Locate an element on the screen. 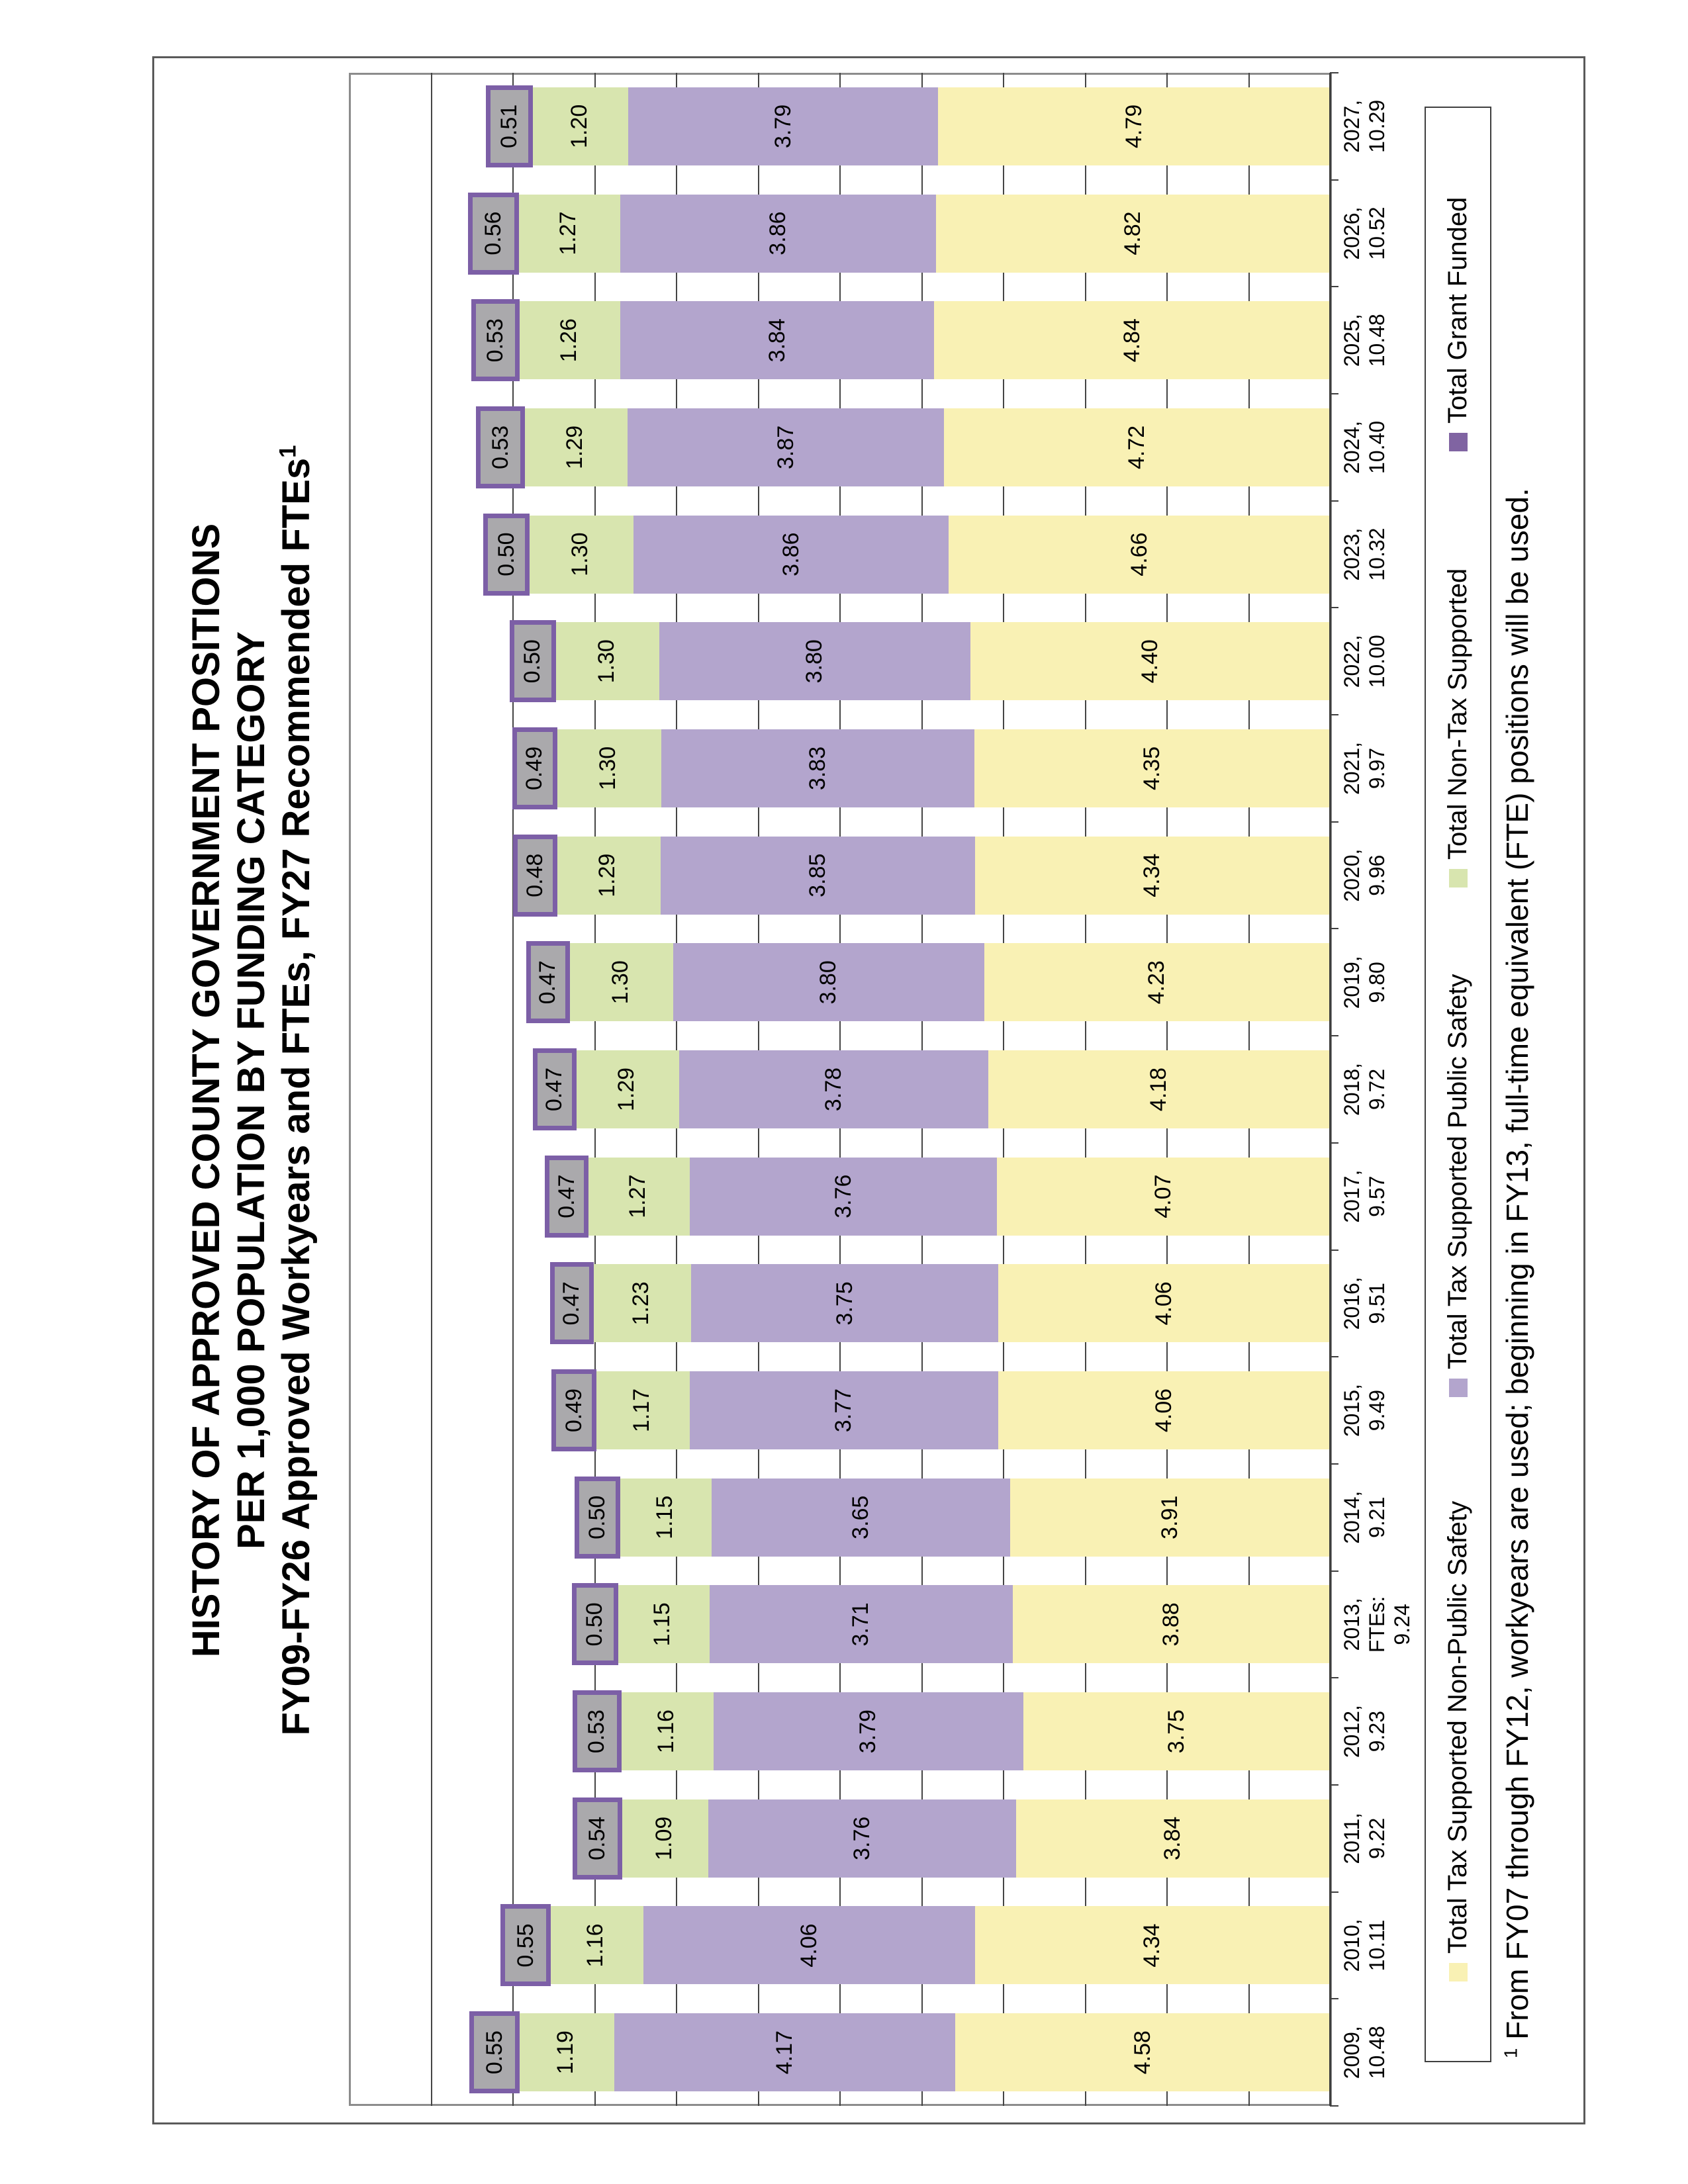 This screenshot has width=1688, height=2184. bar-segment-tax-public-safety: 3.84 is located at coordinates (777, 340).